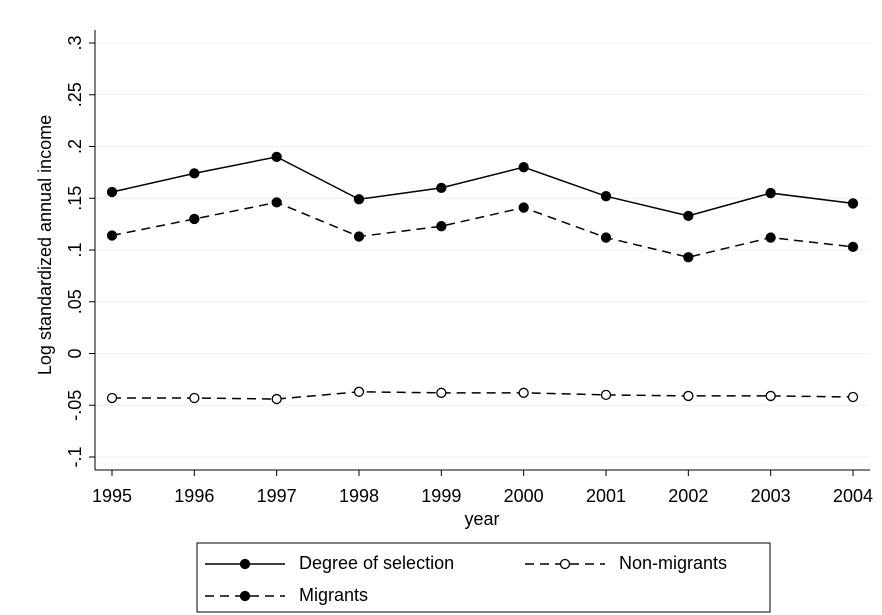  I want to click on x-tick-label: 2001, so click(606, 496).